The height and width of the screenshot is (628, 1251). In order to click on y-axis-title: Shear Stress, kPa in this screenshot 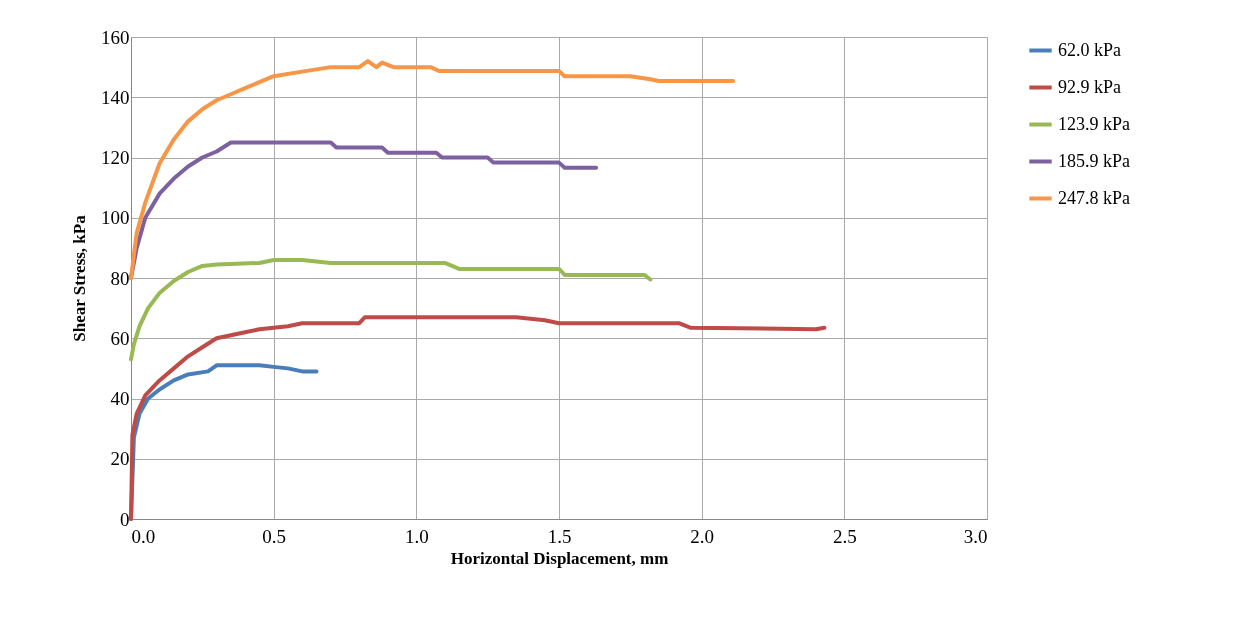, I will do `click(79, 278)`.